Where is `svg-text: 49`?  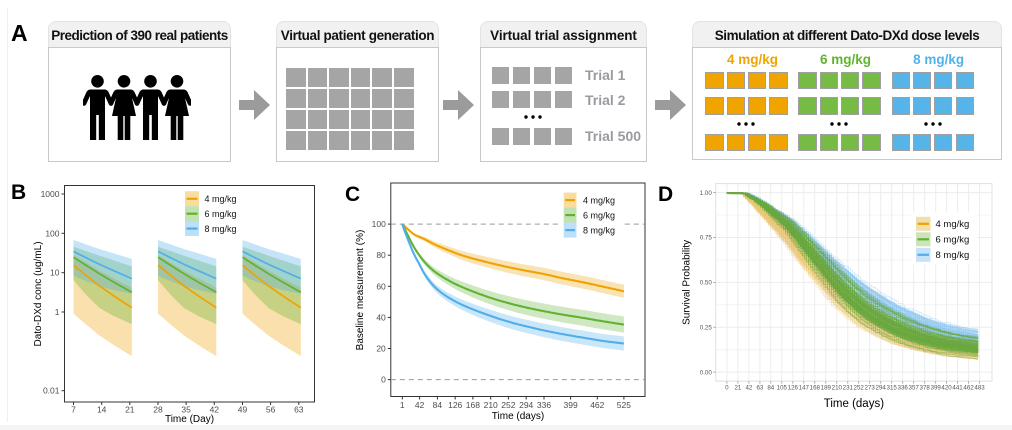 svg-text: 49 is located at coordinates (243, 410).